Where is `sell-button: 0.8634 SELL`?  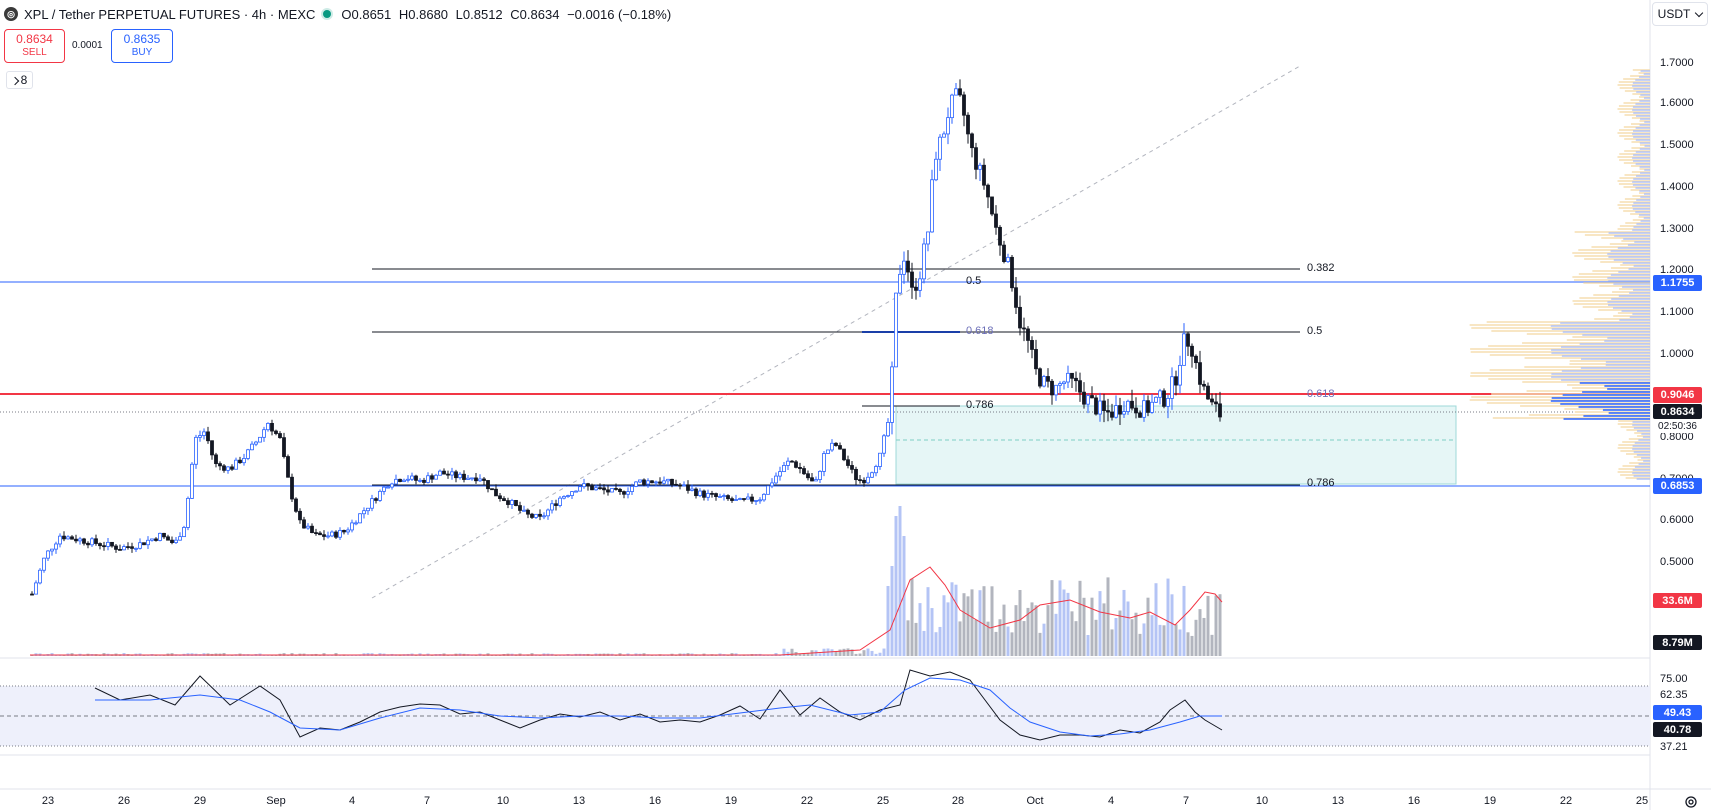
sell-button: 0.8634 SELL is located at coordinates (34, 46).